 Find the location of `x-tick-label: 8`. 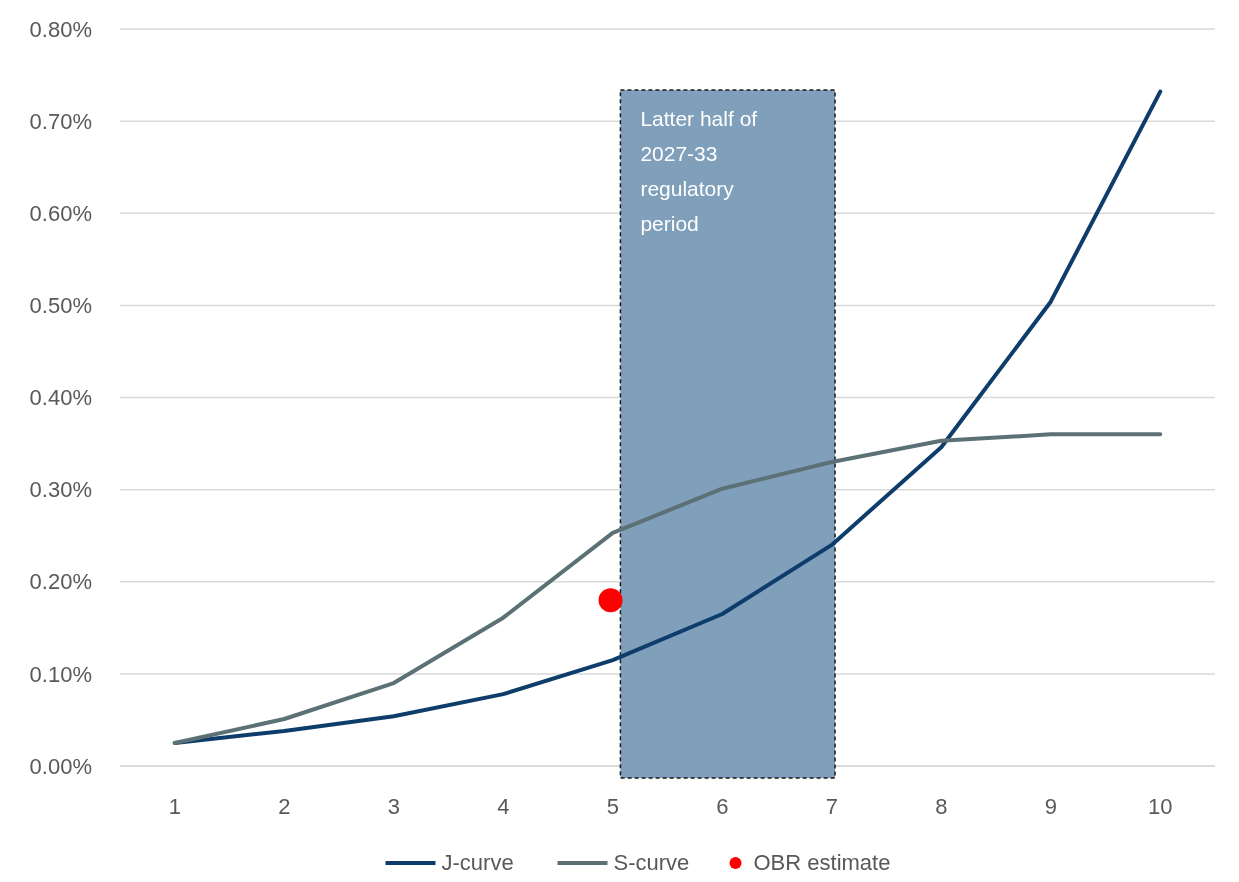

x-tick-label: 8 is located at coordinates (941, 806).